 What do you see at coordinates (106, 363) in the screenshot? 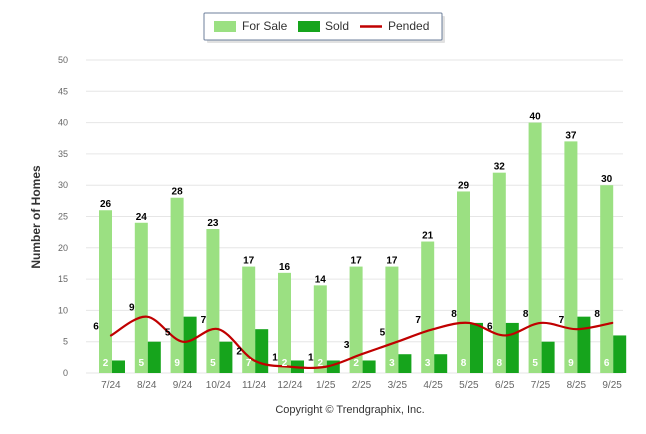
I see `data-label-sold-7-24: 2` at bounding box center [106, 363].